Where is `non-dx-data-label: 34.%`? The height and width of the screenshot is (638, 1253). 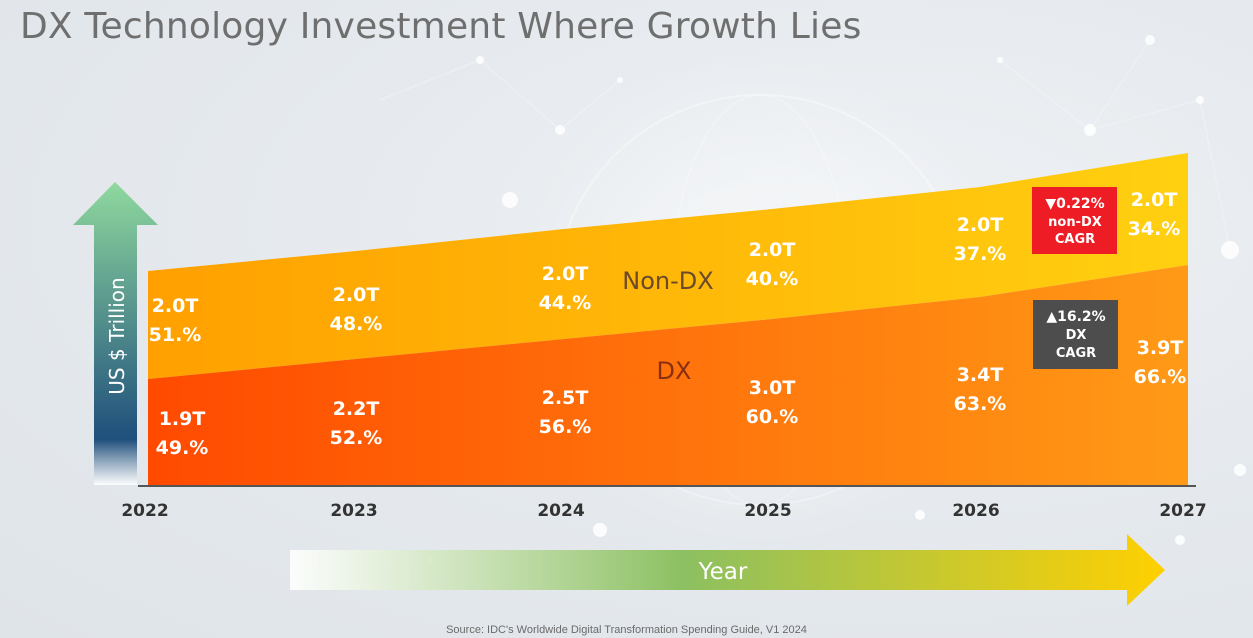
non-dx-data-label: 34.% is located at coordinates (1154, 229).